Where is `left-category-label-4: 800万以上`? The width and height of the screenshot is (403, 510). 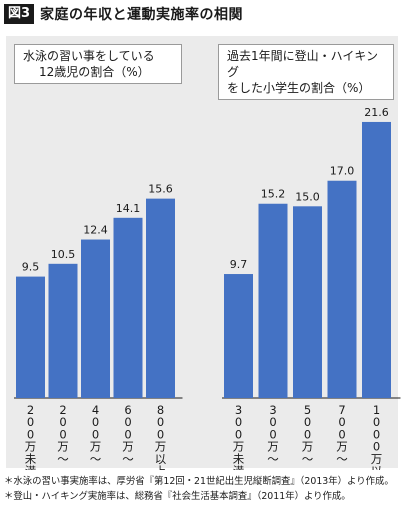
left-category-label-4: 800万以上 is located at coordinates (161, 436).